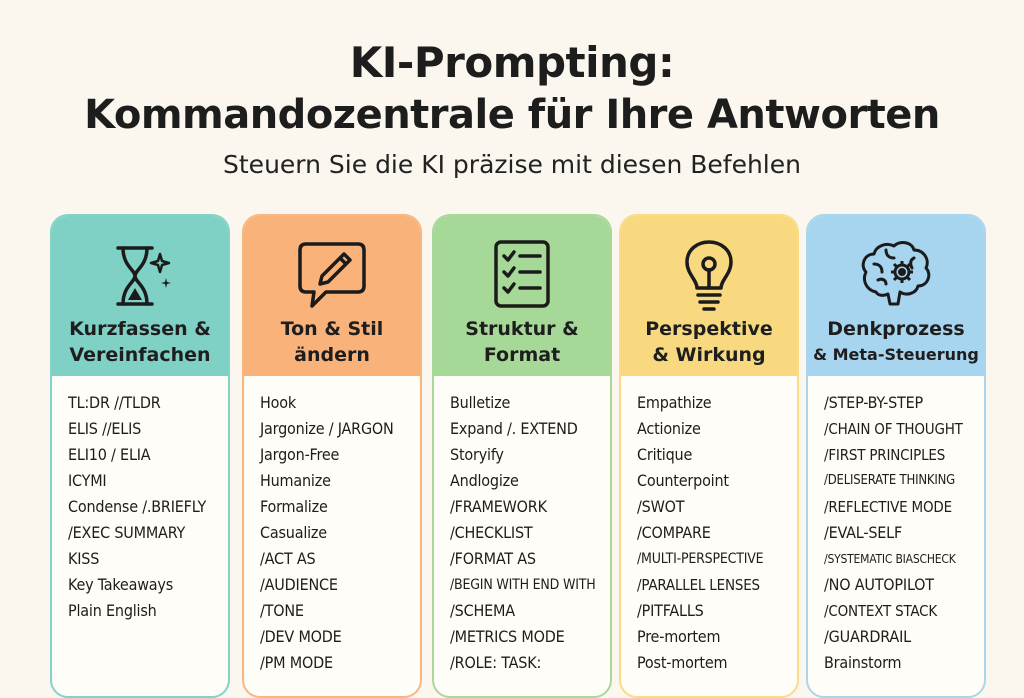  I want to click on list-item: Plain English, so click(112, 610).